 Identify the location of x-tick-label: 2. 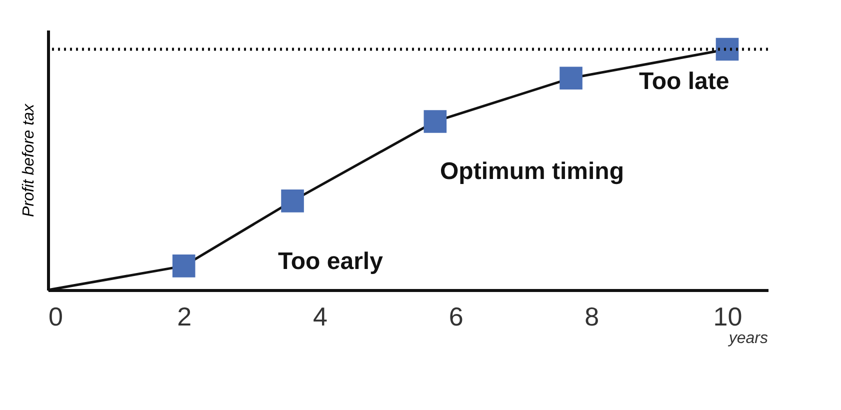
(184, 317).